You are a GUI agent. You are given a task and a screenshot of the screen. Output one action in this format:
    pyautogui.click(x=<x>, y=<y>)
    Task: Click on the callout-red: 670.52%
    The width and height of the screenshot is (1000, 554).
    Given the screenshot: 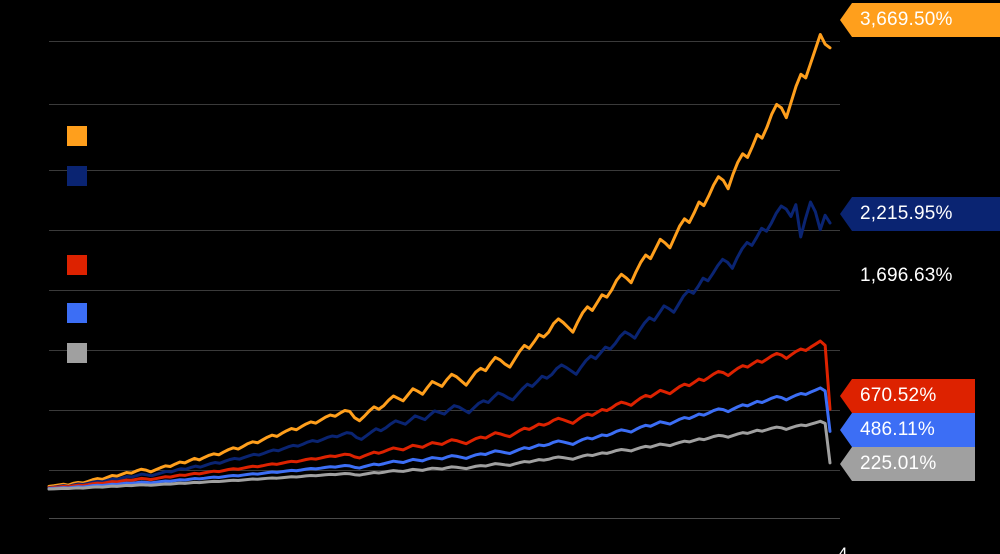 What is the action you would take?
    pyautogui.click(x=907, y=396)
    